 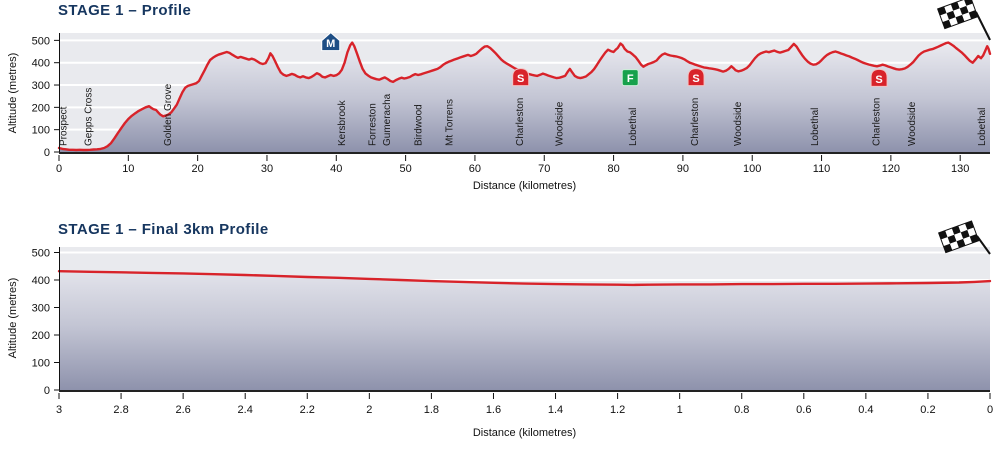 What do you see at coordinates (13, 93) in the screenshot?
I see `chart1-y-axis-label: Altitude (metres)` at bounding box center [13, 93].